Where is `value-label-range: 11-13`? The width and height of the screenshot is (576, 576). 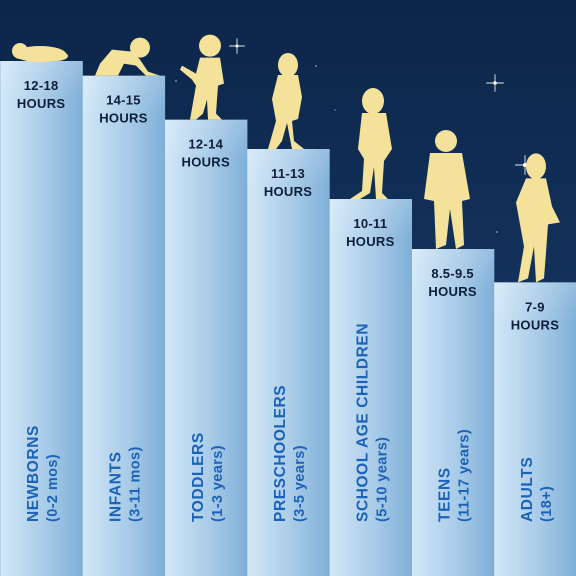 value-label-range: 11-13 is located at coordinates (288, 173).